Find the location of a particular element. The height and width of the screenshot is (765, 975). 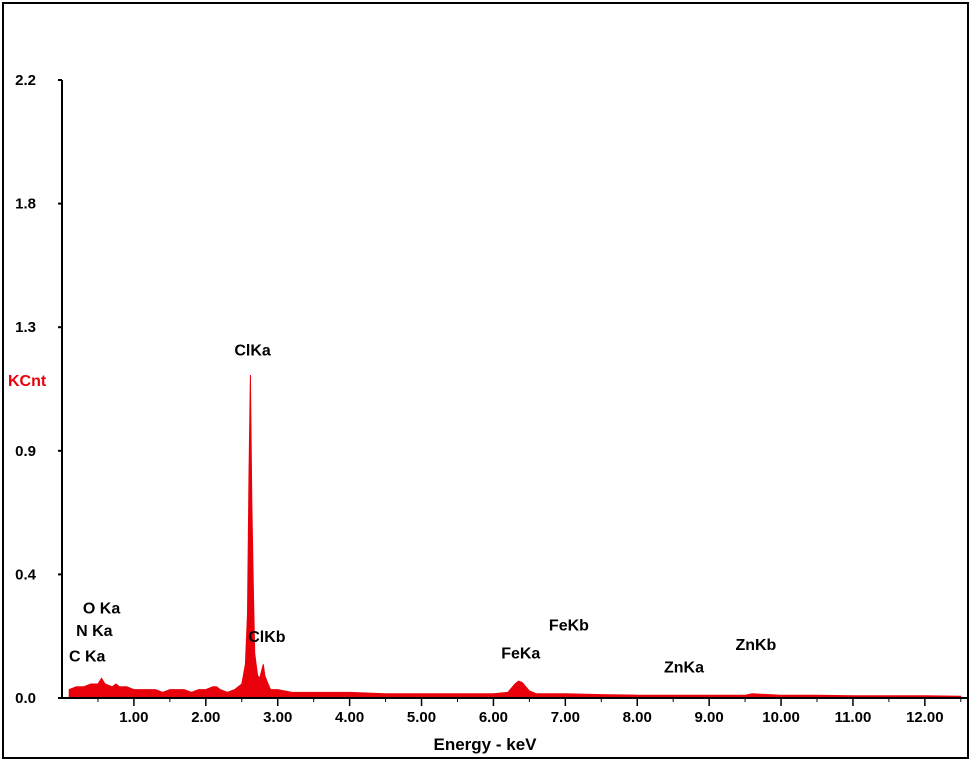

y-tick-label: 0.4 is located at coordinates (26, 574).